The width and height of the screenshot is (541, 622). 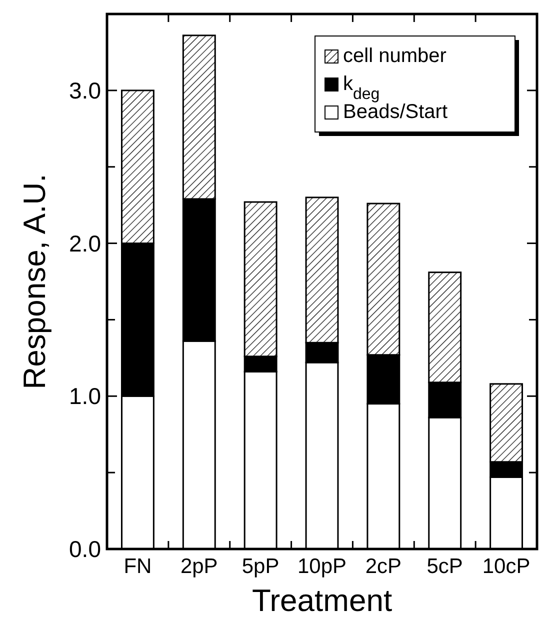 What do you see at coordinates (85, 396) in the screenshot?
I see `y-tick-label: 1.0` at bounding box center [85, 396].